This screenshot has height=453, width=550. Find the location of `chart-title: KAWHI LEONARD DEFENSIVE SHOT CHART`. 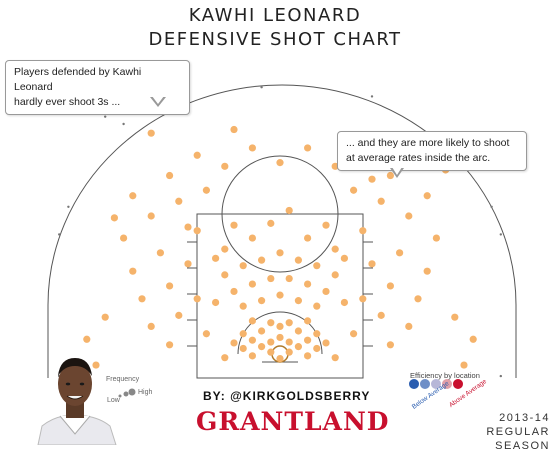

chart-title: KAWHI LEONARD DEFENSIVE SHOT CHART is located at coordinates (275, 28).